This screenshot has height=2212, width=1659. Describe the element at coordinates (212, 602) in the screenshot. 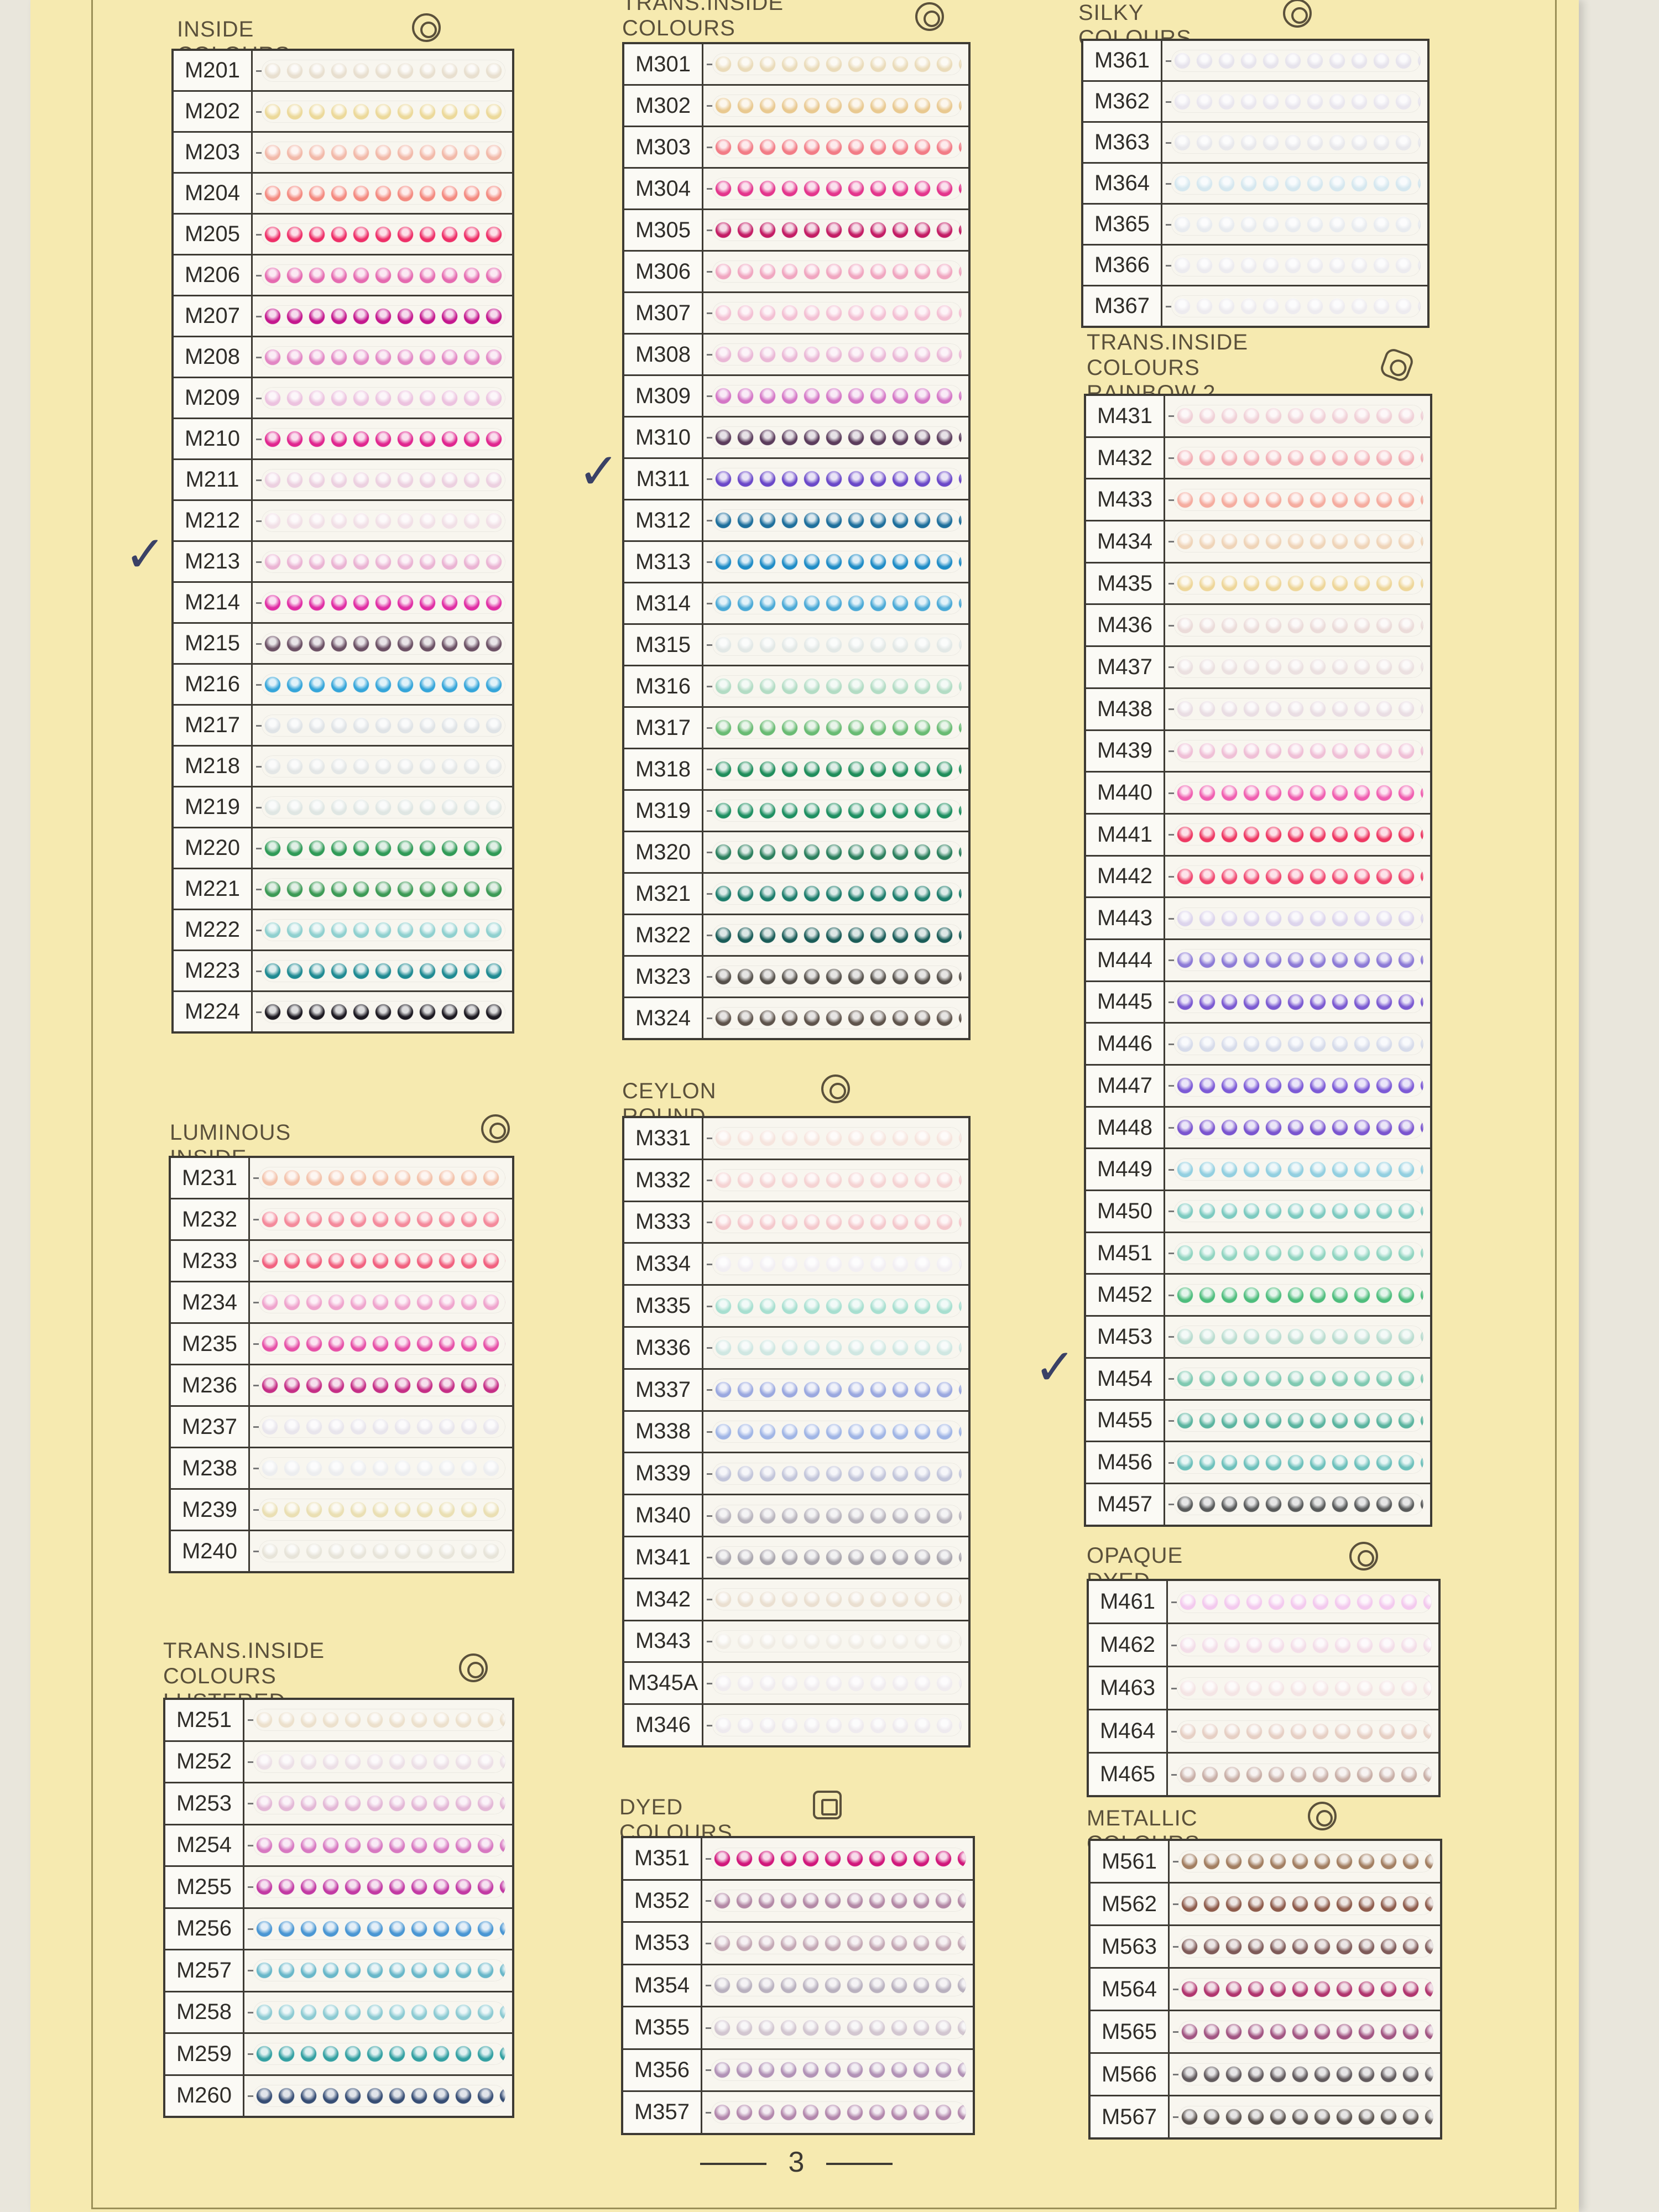

I see `color-code: M214` at that location.